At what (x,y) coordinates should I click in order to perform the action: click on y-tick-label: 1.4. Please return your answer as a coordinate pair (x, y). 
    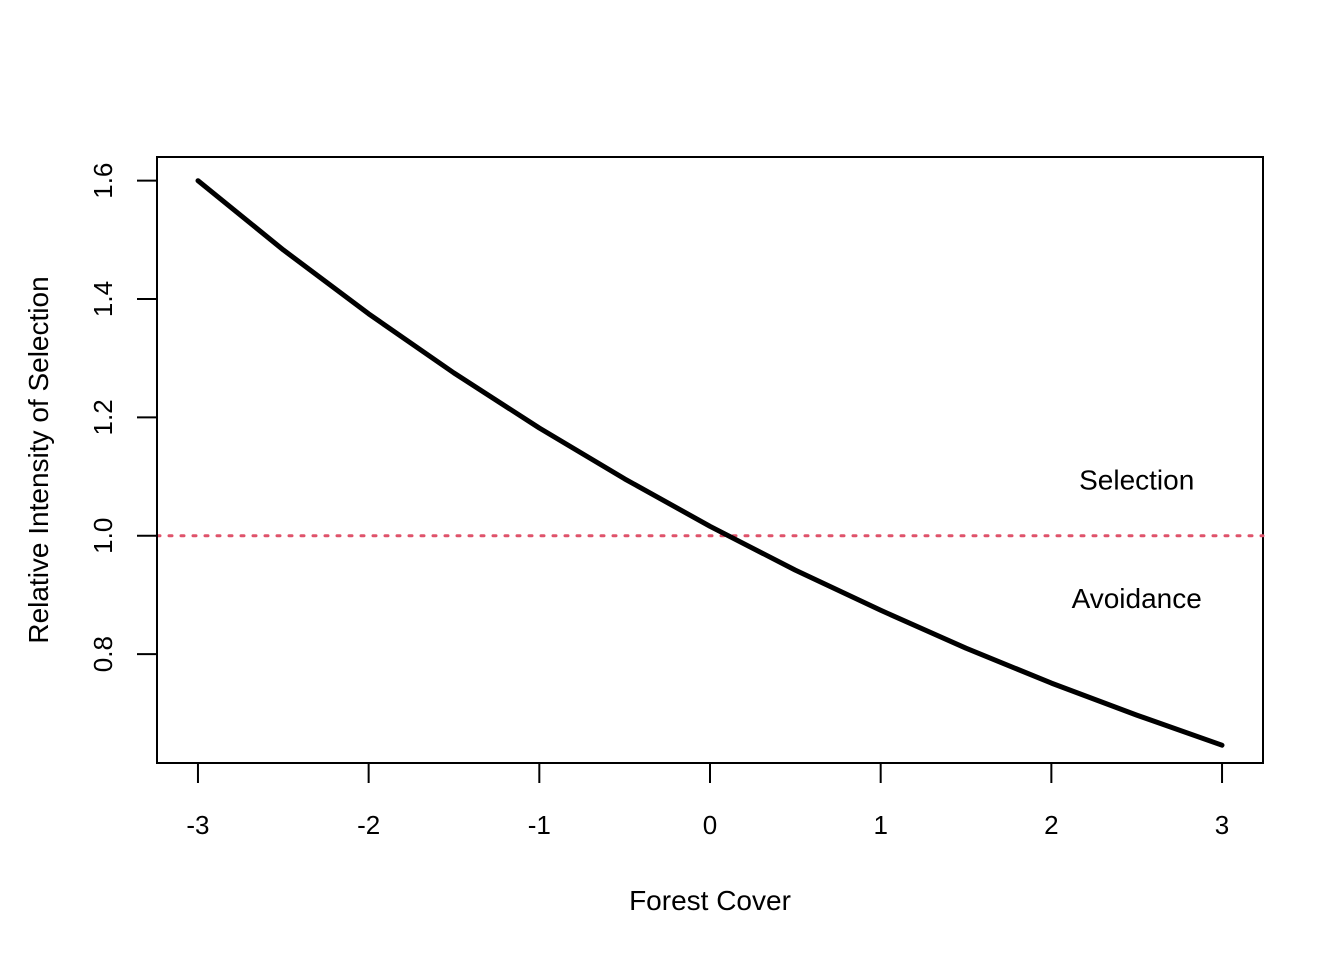
    Looking at the image, I should click on (103, 299).